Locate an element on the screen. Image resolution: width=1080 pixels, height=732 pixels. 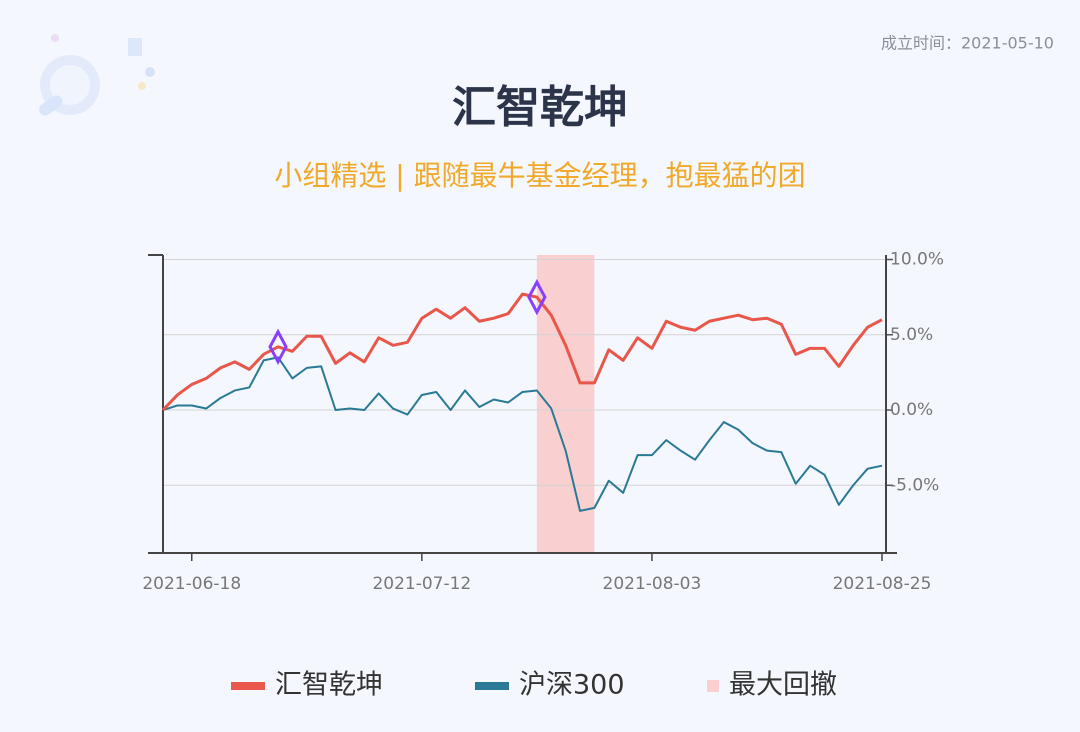
y-tick-label: 0.0% is located at coordinates (911, 410).